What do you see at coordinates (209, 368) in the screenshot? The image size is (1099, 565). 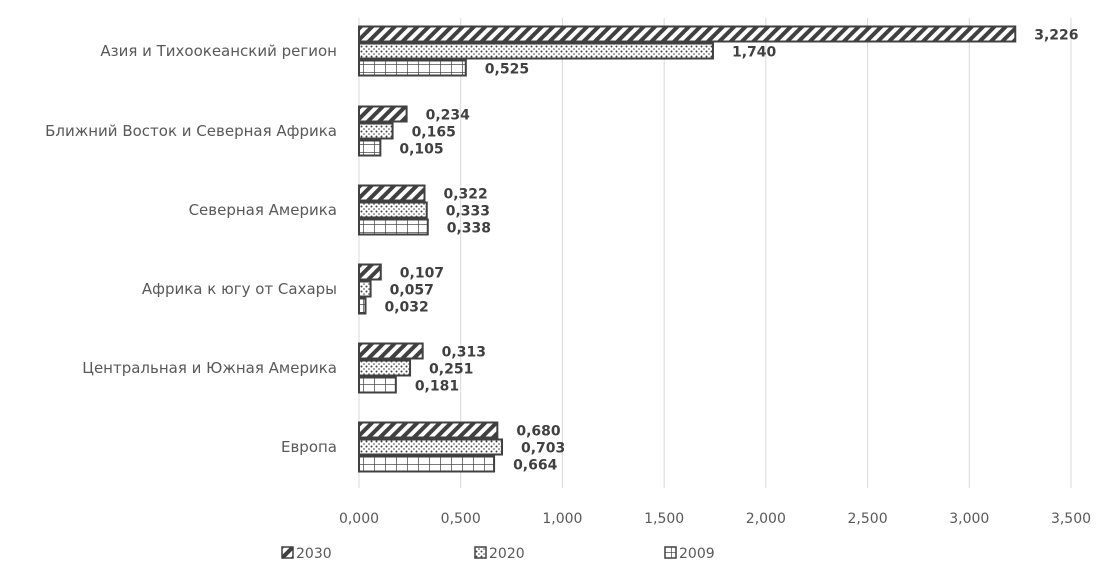 I see `category-label: Центральная и Южная Америка` at bounding box center [209, 368].